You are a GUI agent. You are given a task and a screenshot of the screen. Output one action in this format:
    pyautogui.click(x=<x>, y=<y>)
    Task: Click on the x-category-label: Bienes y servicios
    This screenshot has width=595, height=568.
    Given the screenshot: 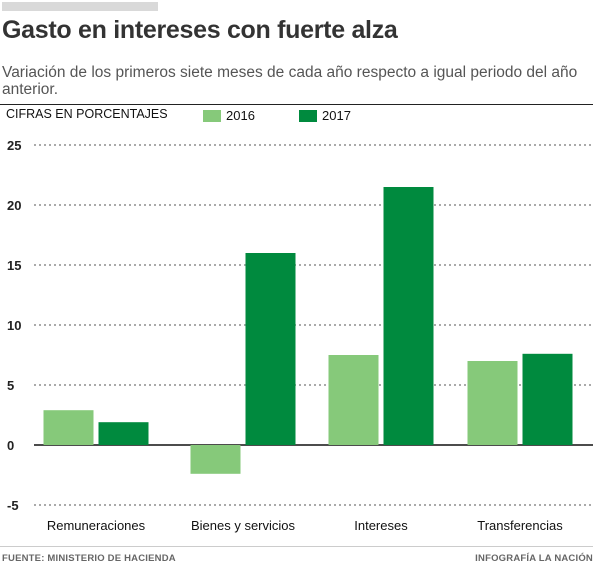 What is the action you would take?
    pyautogui.click(x=243, y=525)
    